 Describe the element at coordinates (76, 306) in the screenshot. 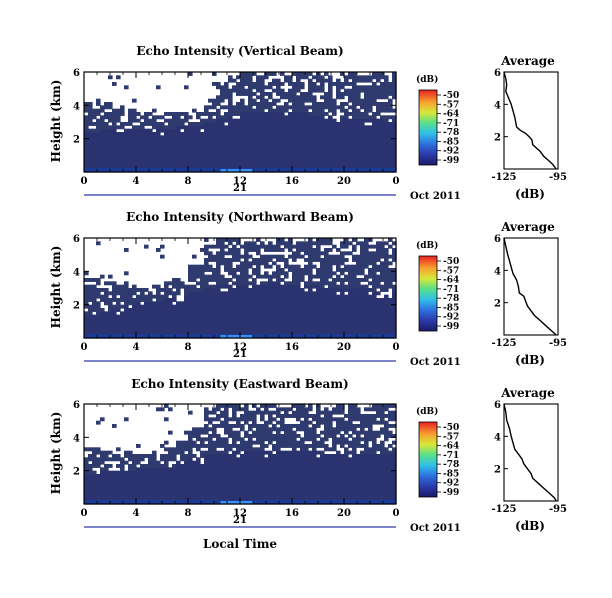

I see `y-tick-label: 2` at that location.